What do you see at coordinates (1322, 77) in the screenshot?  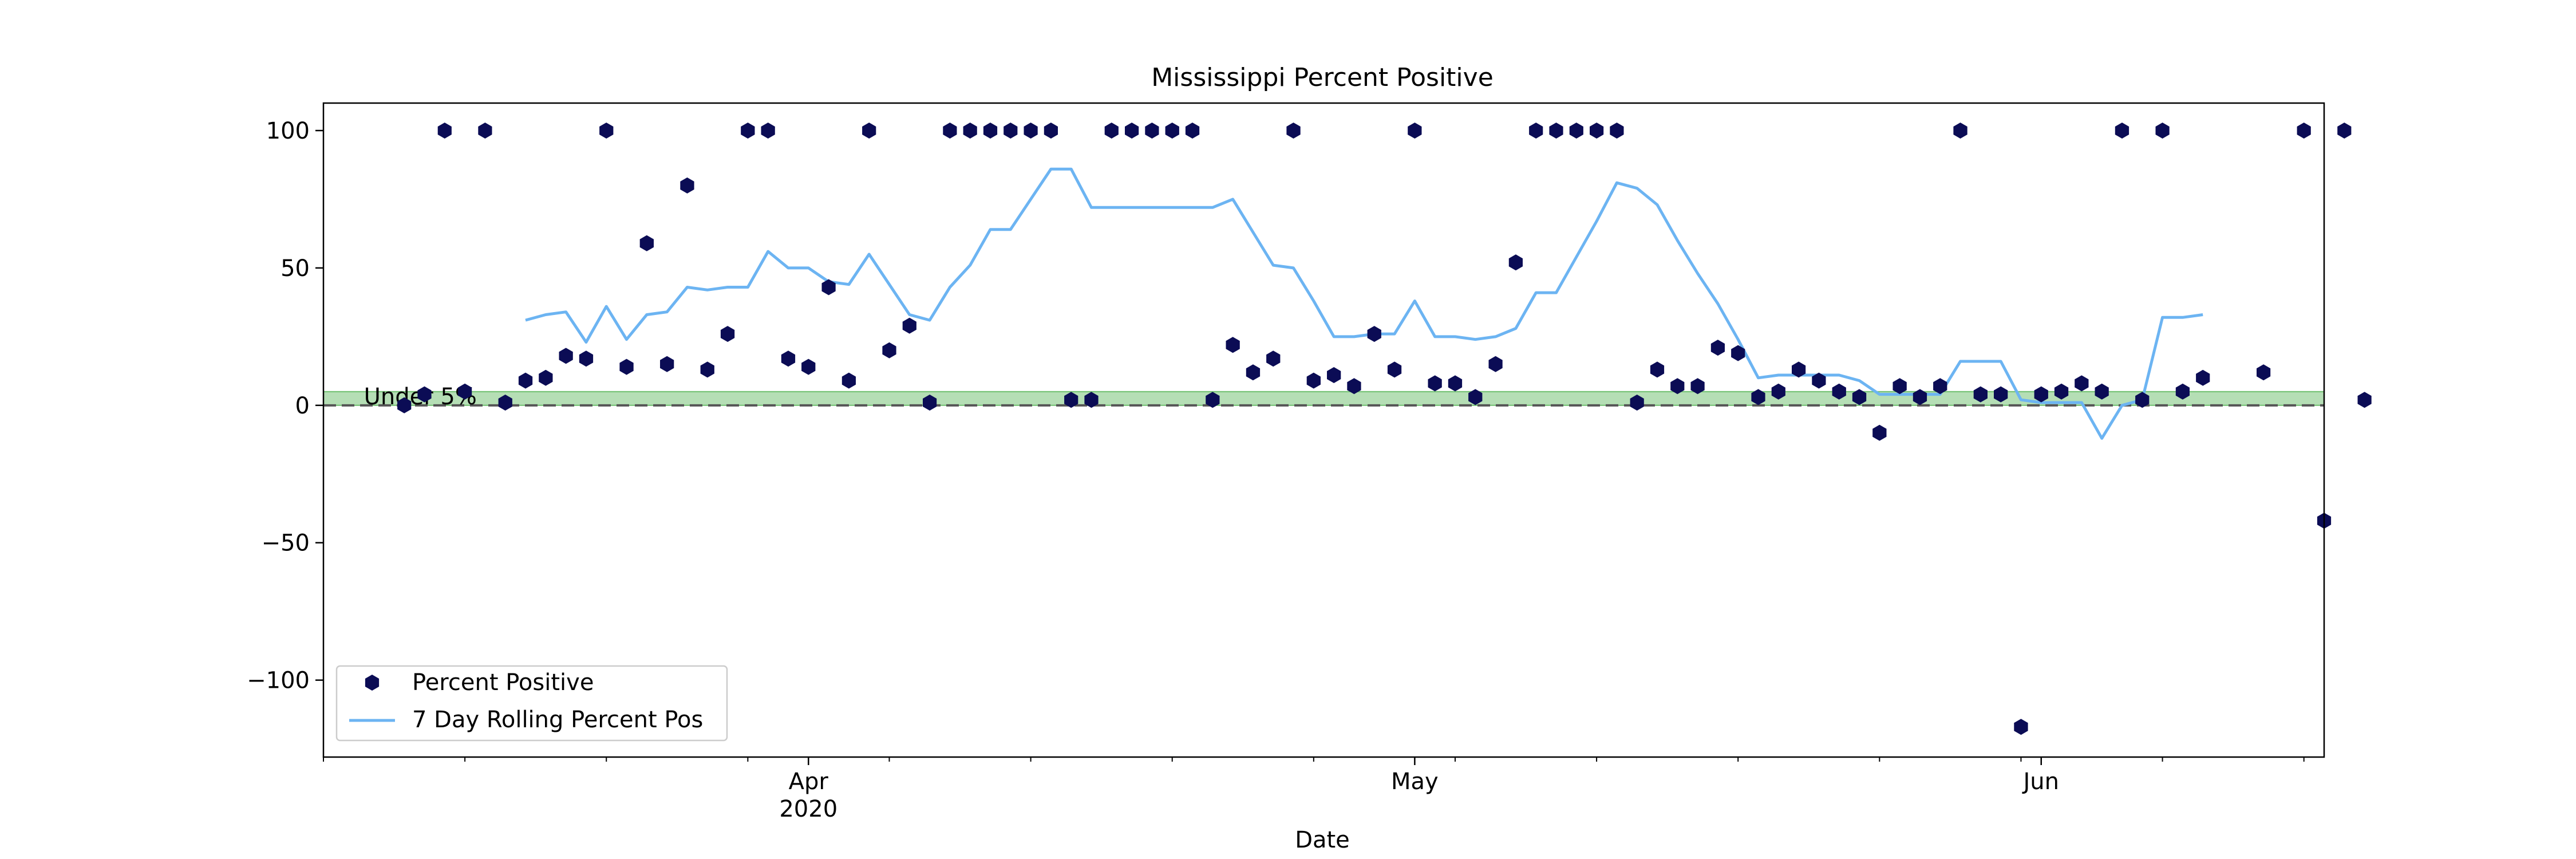 I see `chart-title: Mississippi Percent Positive` at bounding box center [1322, 77].